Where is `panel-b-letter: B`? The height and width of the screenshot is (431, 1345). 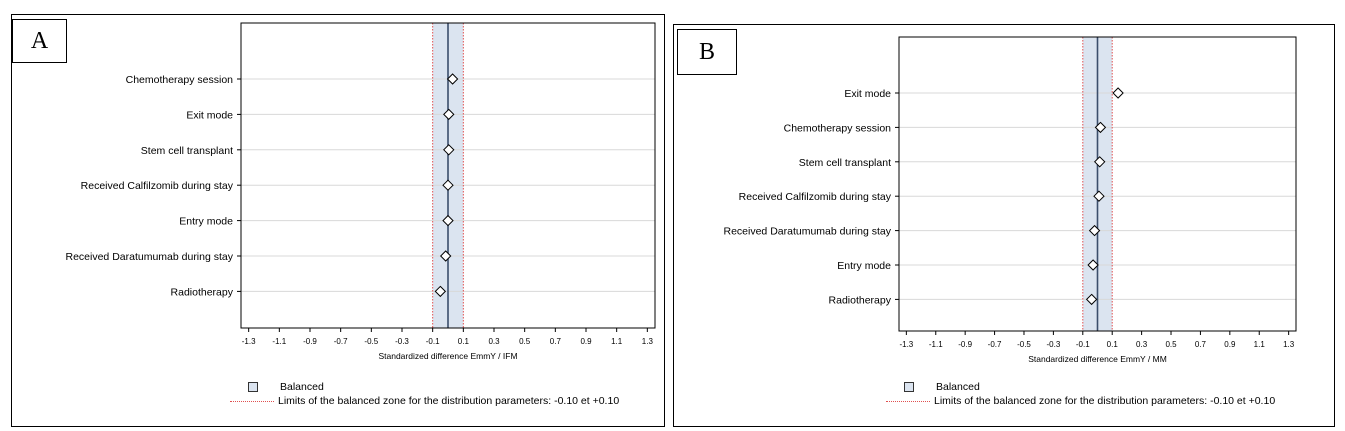 panel-b-letter: B is located at coordinates (707, 52).